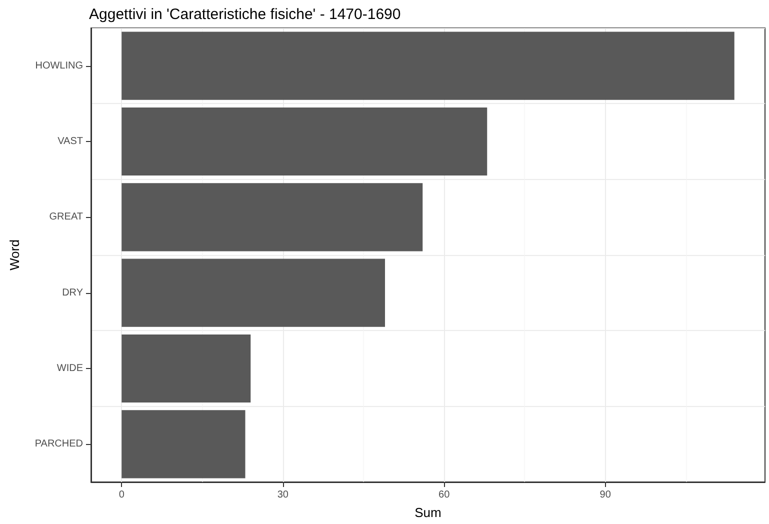  I want to click on y-tick-label: GREAT, so click(66, 217).